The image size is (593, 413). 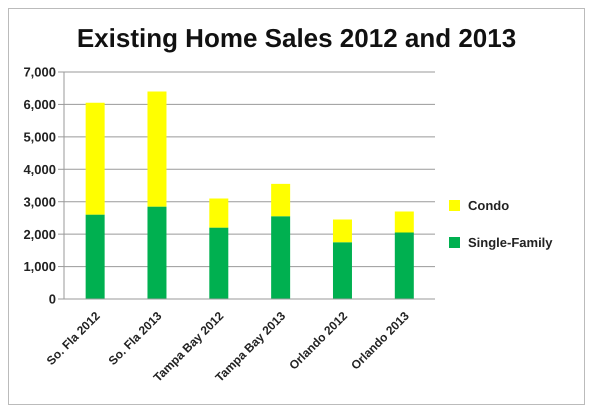 I want to click on legend-label: Condo, so click(x=488, y=205).